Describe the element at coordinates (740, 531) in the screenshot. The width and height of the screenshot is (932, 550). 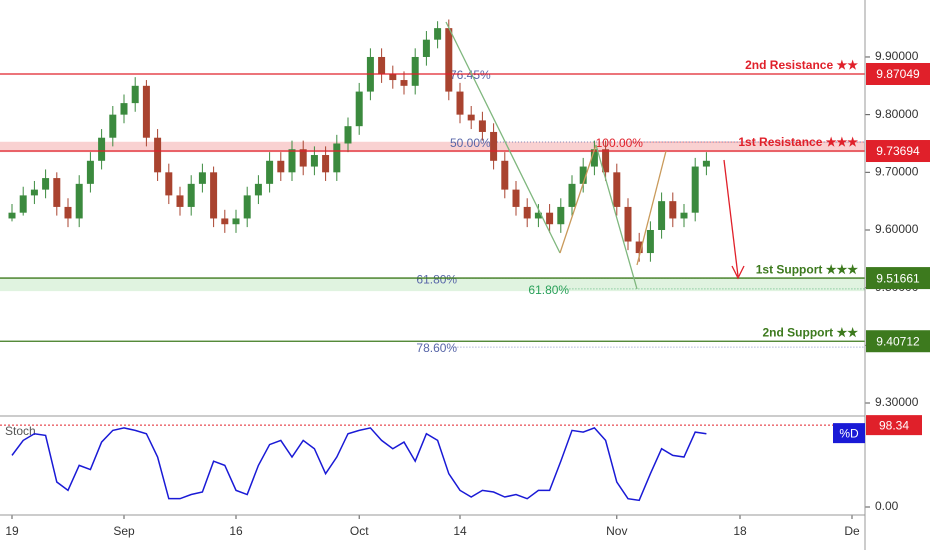
I see `x-tick-label: 18` at that location.